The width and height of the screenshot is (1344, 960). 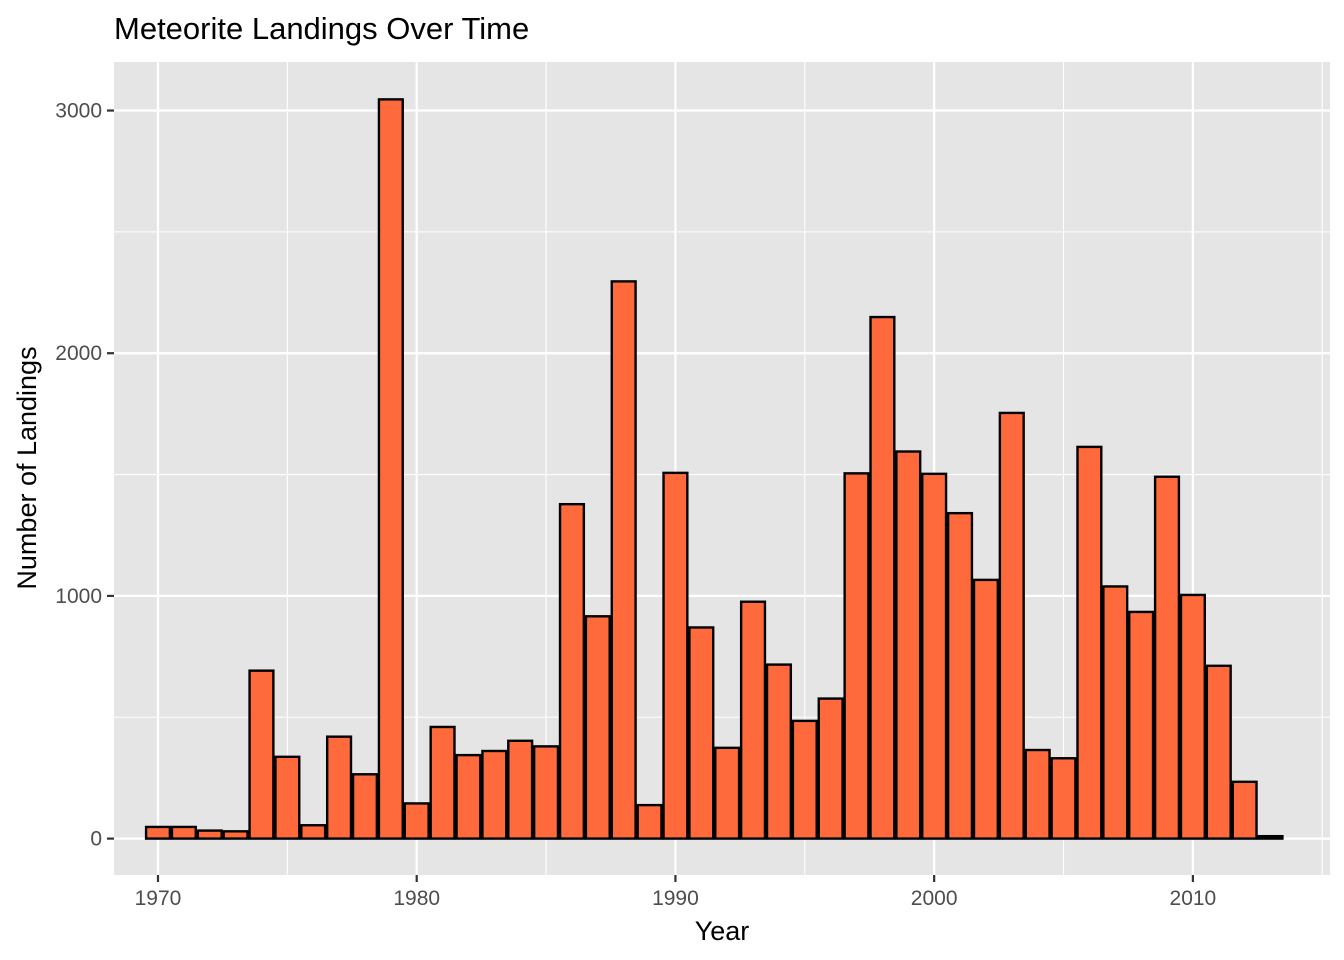 I want to click on y-tick-label: 0, so click(x=96, y=839).